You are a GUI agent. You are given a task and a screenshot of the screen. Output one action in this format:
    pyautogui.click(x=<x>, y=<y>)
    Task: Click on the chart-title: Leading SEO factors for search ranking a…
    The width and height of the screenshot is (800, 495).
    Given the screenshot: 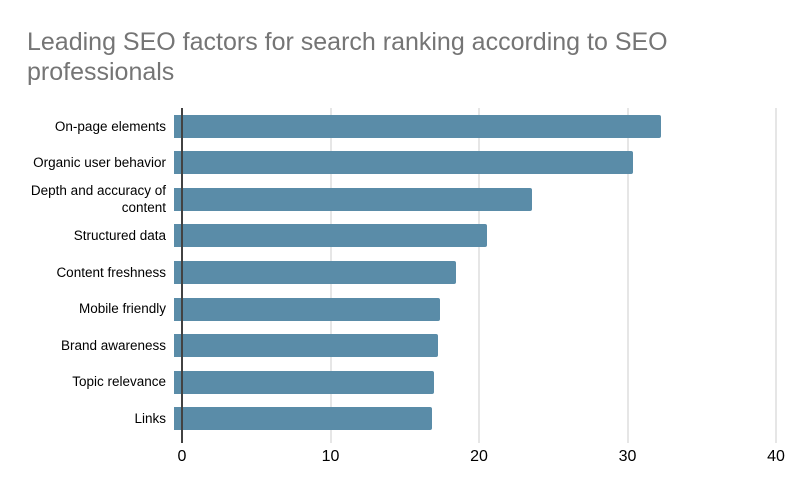 What is the action you would take?
    pyautogui.click(x=347, y=57)
    